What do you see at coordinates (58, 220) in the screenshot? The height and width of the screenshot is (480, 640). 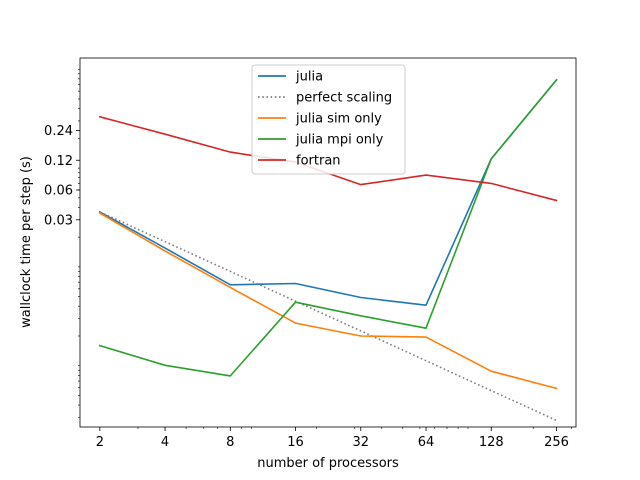 I see `y-tick-label: 0.03` at bounding box center [58, 220].